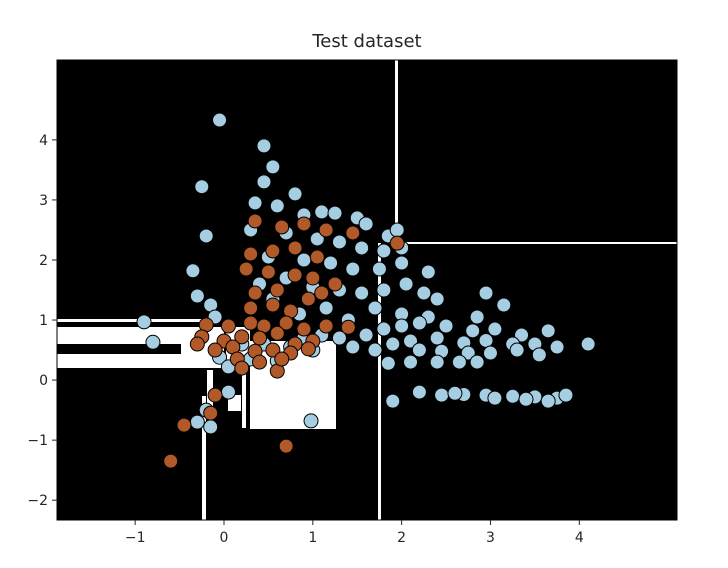 The width and height of the screenshot is (728, 568). What do you see at coordinates (490, 538) in the screenshot?
I see `x-tick-label: 3` at bounding box center [490, 538].